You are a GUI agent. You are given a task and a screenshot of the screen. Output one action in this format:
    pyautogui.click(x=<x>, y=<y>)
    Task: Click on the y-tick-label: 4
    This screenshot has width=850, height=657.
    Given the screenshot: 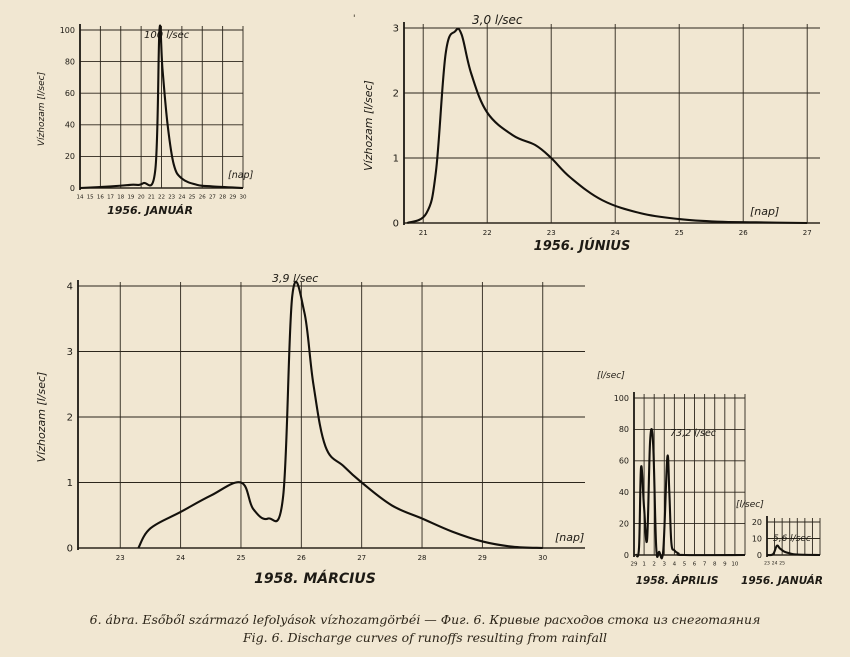 What is the action you would take?
    pyautogui.click(x=70, y=287)
    